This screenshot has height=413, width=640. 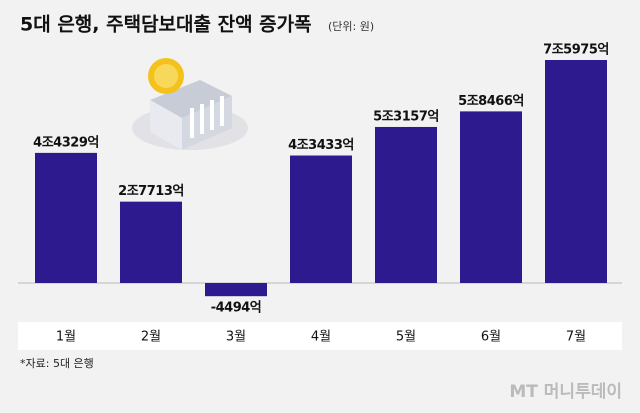 I want to click on value-label: 5조3157억, so click(x=406, y=116).